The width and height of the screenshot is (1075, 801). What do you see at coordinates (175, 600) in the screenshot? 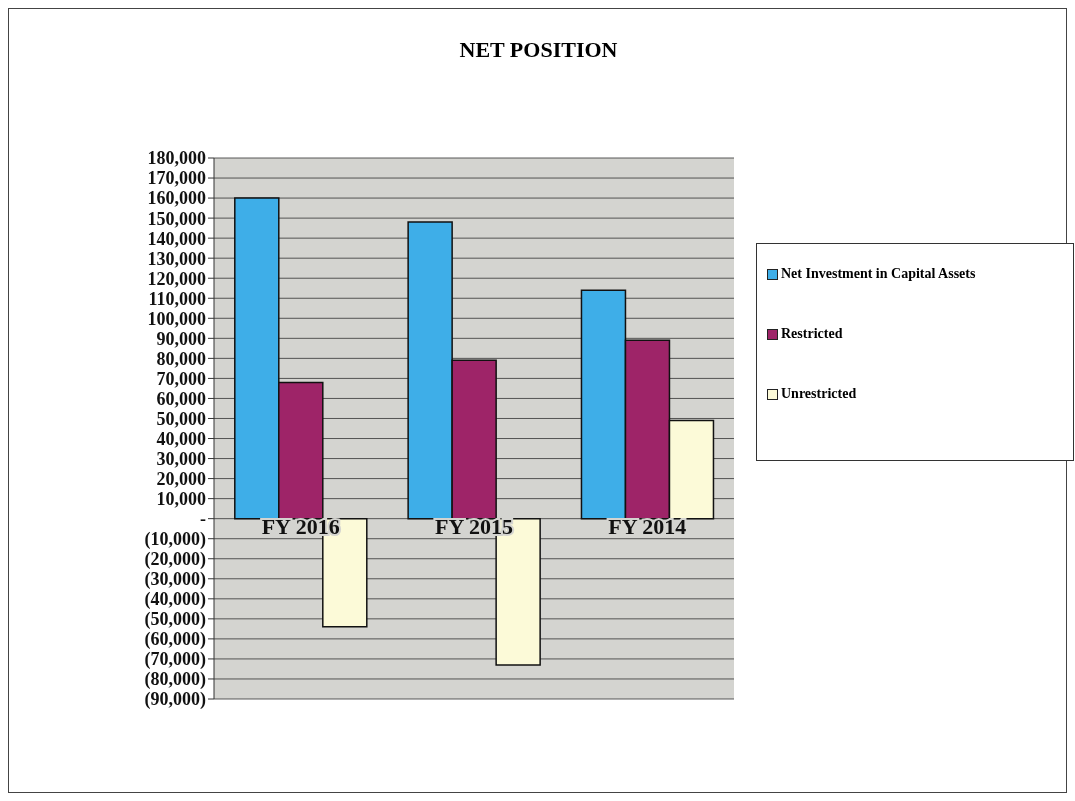
I see `y-tick-label: (40,000)` at bounding box center [175, 600].